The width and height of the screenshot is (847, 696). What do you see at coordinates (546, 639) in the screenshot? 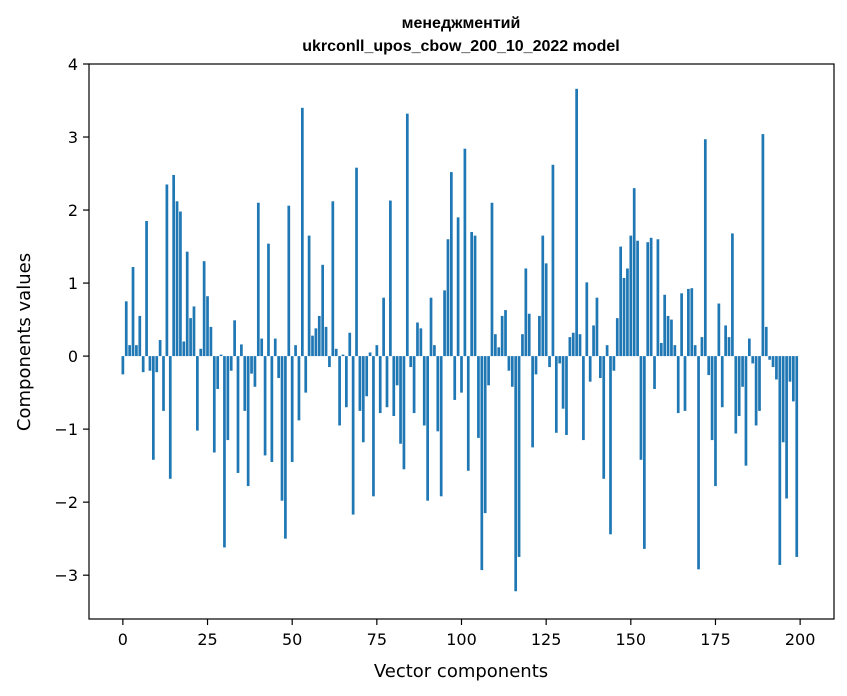
I see `x-tick-label: 125` at bounding box center [546, 639].